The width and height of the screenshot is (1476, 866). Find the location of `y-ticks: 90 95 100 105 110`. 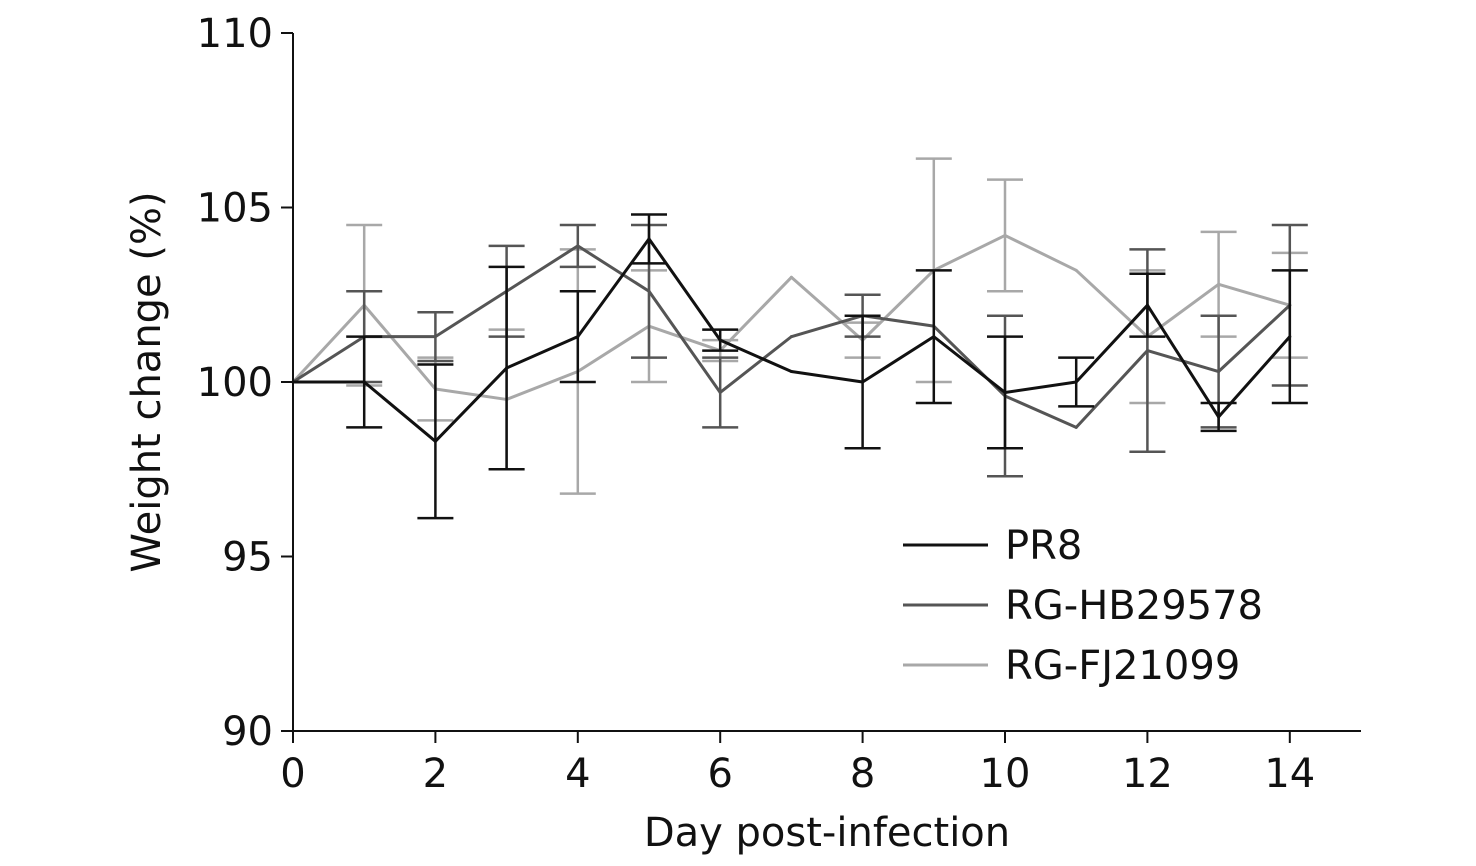

y-ticks: 90 95 100 105 110 is located at coordinates (245, 383).